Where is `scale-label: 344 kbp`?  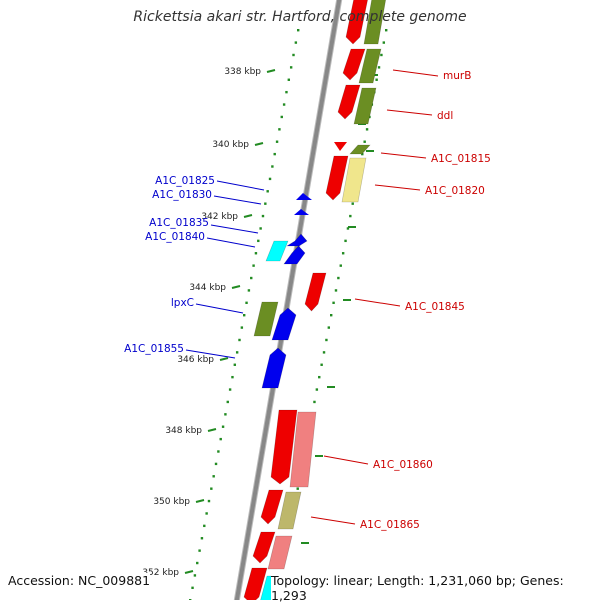 scale-label: 344 kbp is located at coordinates (207, 288).